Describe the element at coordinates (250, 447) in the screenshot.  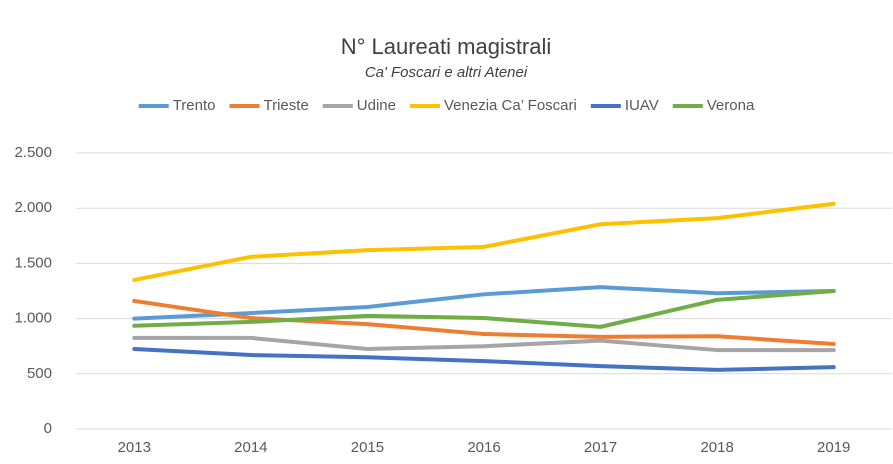
I see `x-tick-label: 2014` at that location.